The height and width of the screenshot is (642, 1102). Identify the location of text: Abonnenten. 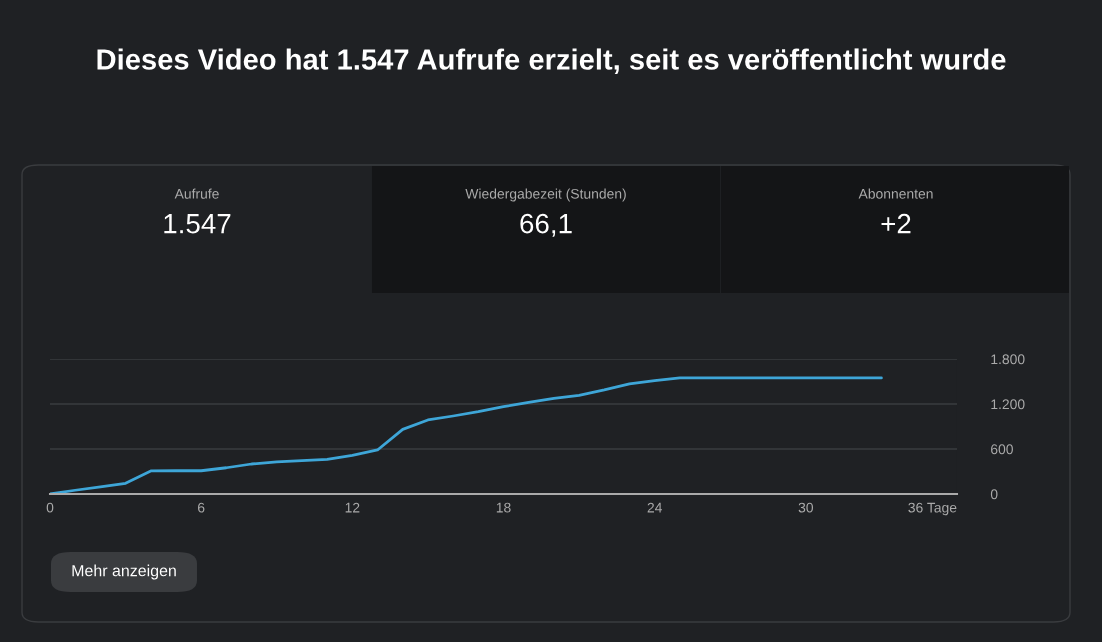
(895, 193).